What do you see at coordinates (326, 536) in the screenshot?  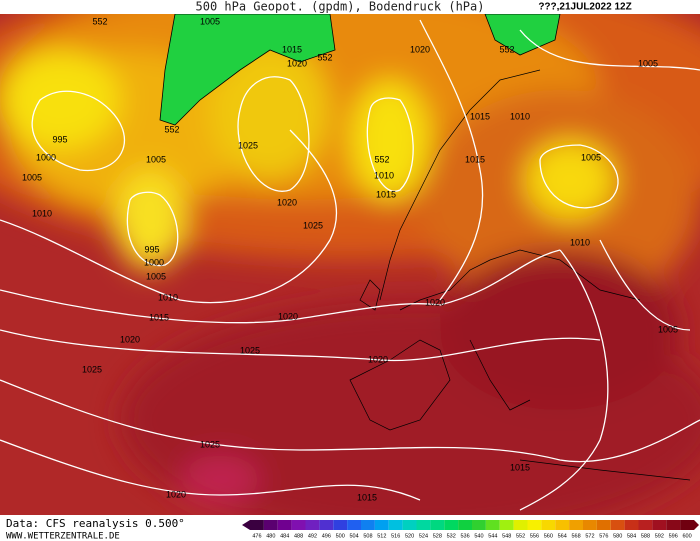 I see `colorbar-tick-label: 496` at bounding box center [326, 536].